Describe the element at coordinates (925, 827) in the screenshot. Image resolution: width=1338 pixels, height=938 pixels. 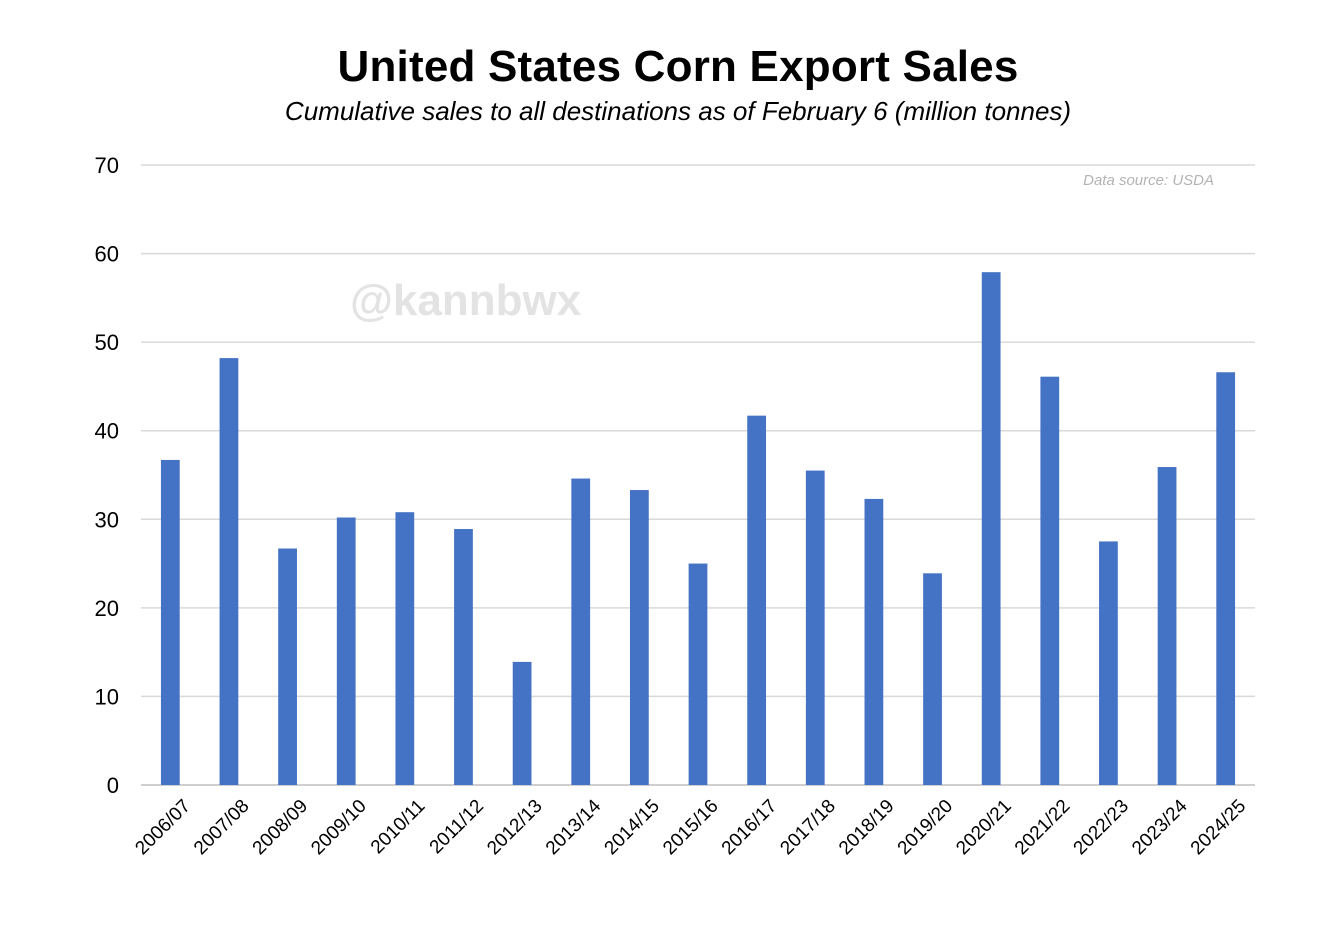
I see `x-tick-label: 2019/20` at that location.